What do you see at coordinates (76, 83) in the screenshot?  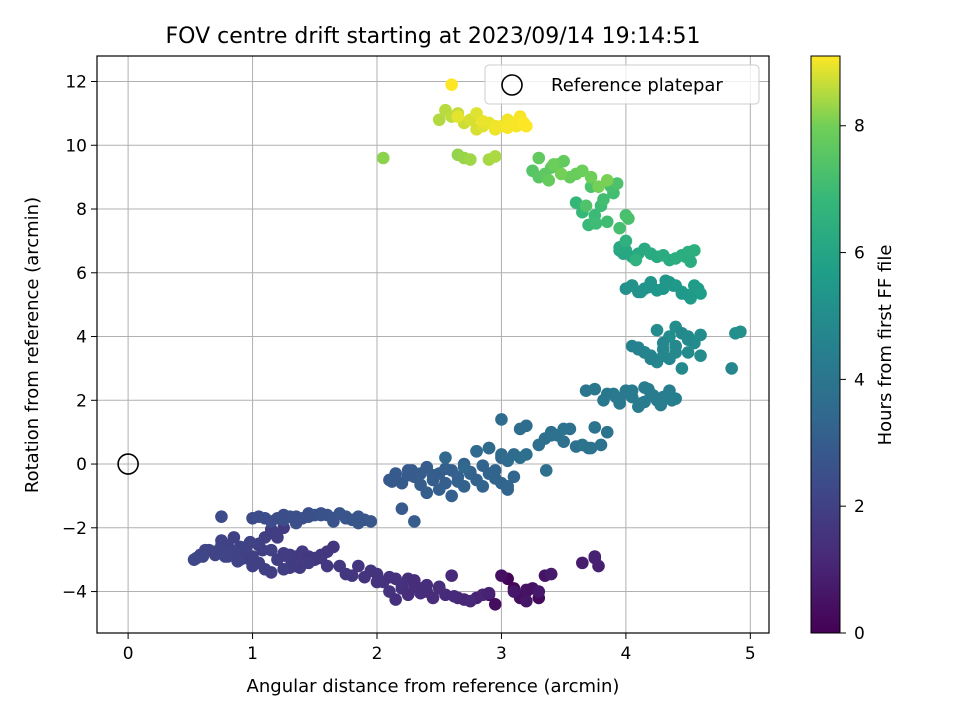 I see `y-tick-label: 12` at bounding box center [76, 83].